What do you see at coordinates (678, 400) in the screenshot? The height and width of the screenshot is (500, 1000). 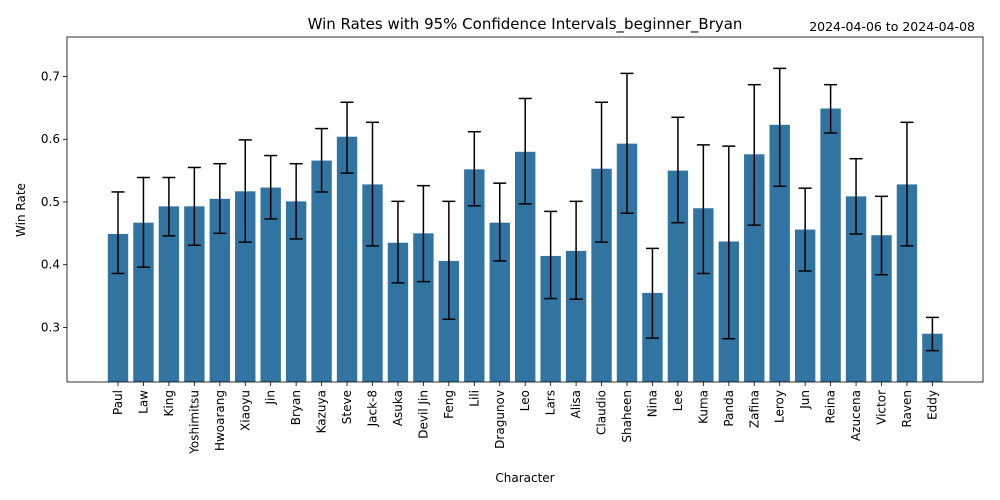 I see `x-tick-label: Lee` at bounding box center [678, 400].